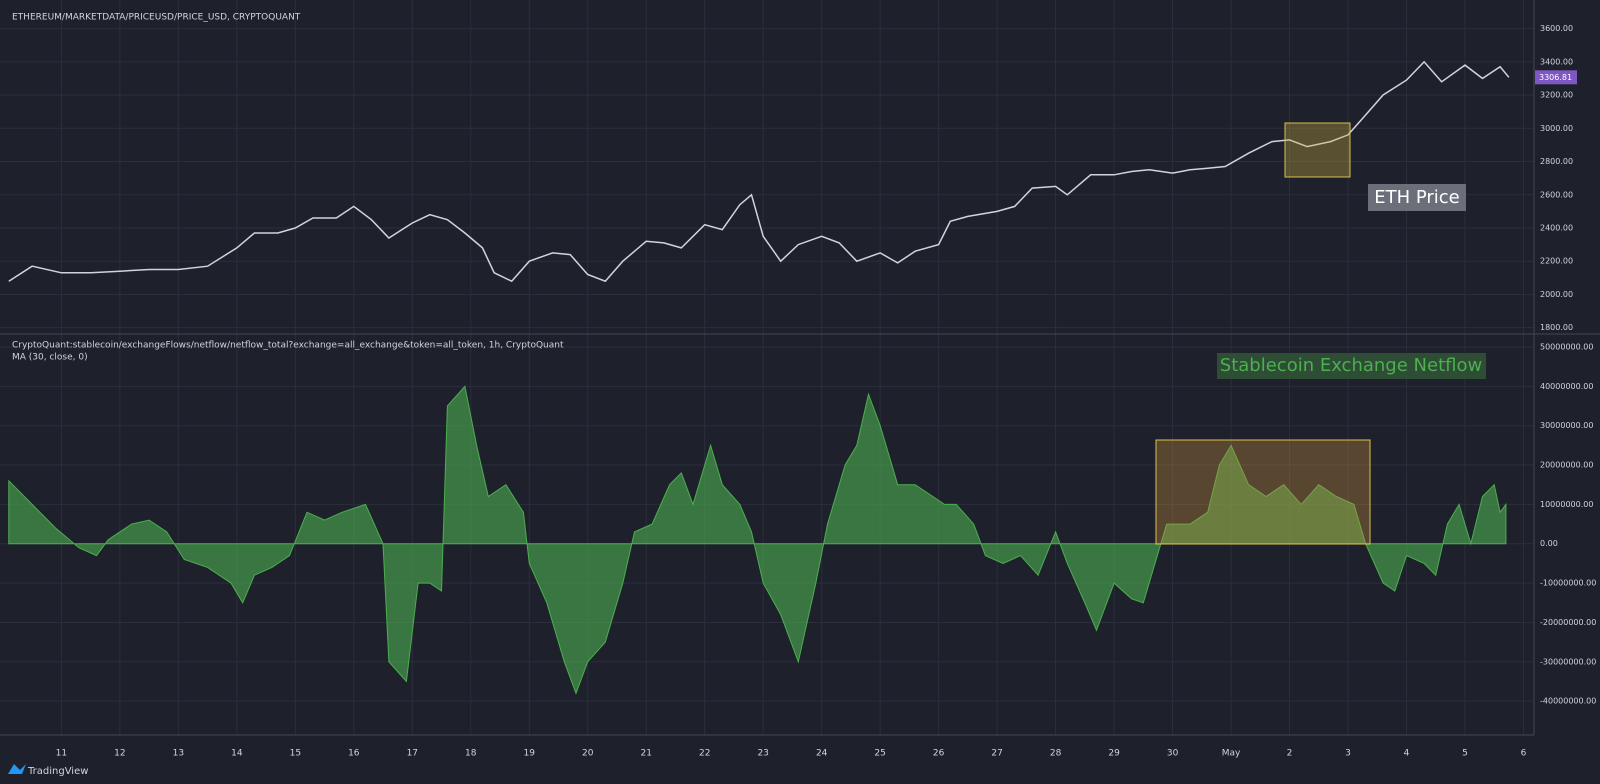 The width and height of the screenshot is (1600, 784). What do you see at coordinates (412, 754) in the screenshot?
I see `x-tick-label: 17` at bounding box center [412, 754].